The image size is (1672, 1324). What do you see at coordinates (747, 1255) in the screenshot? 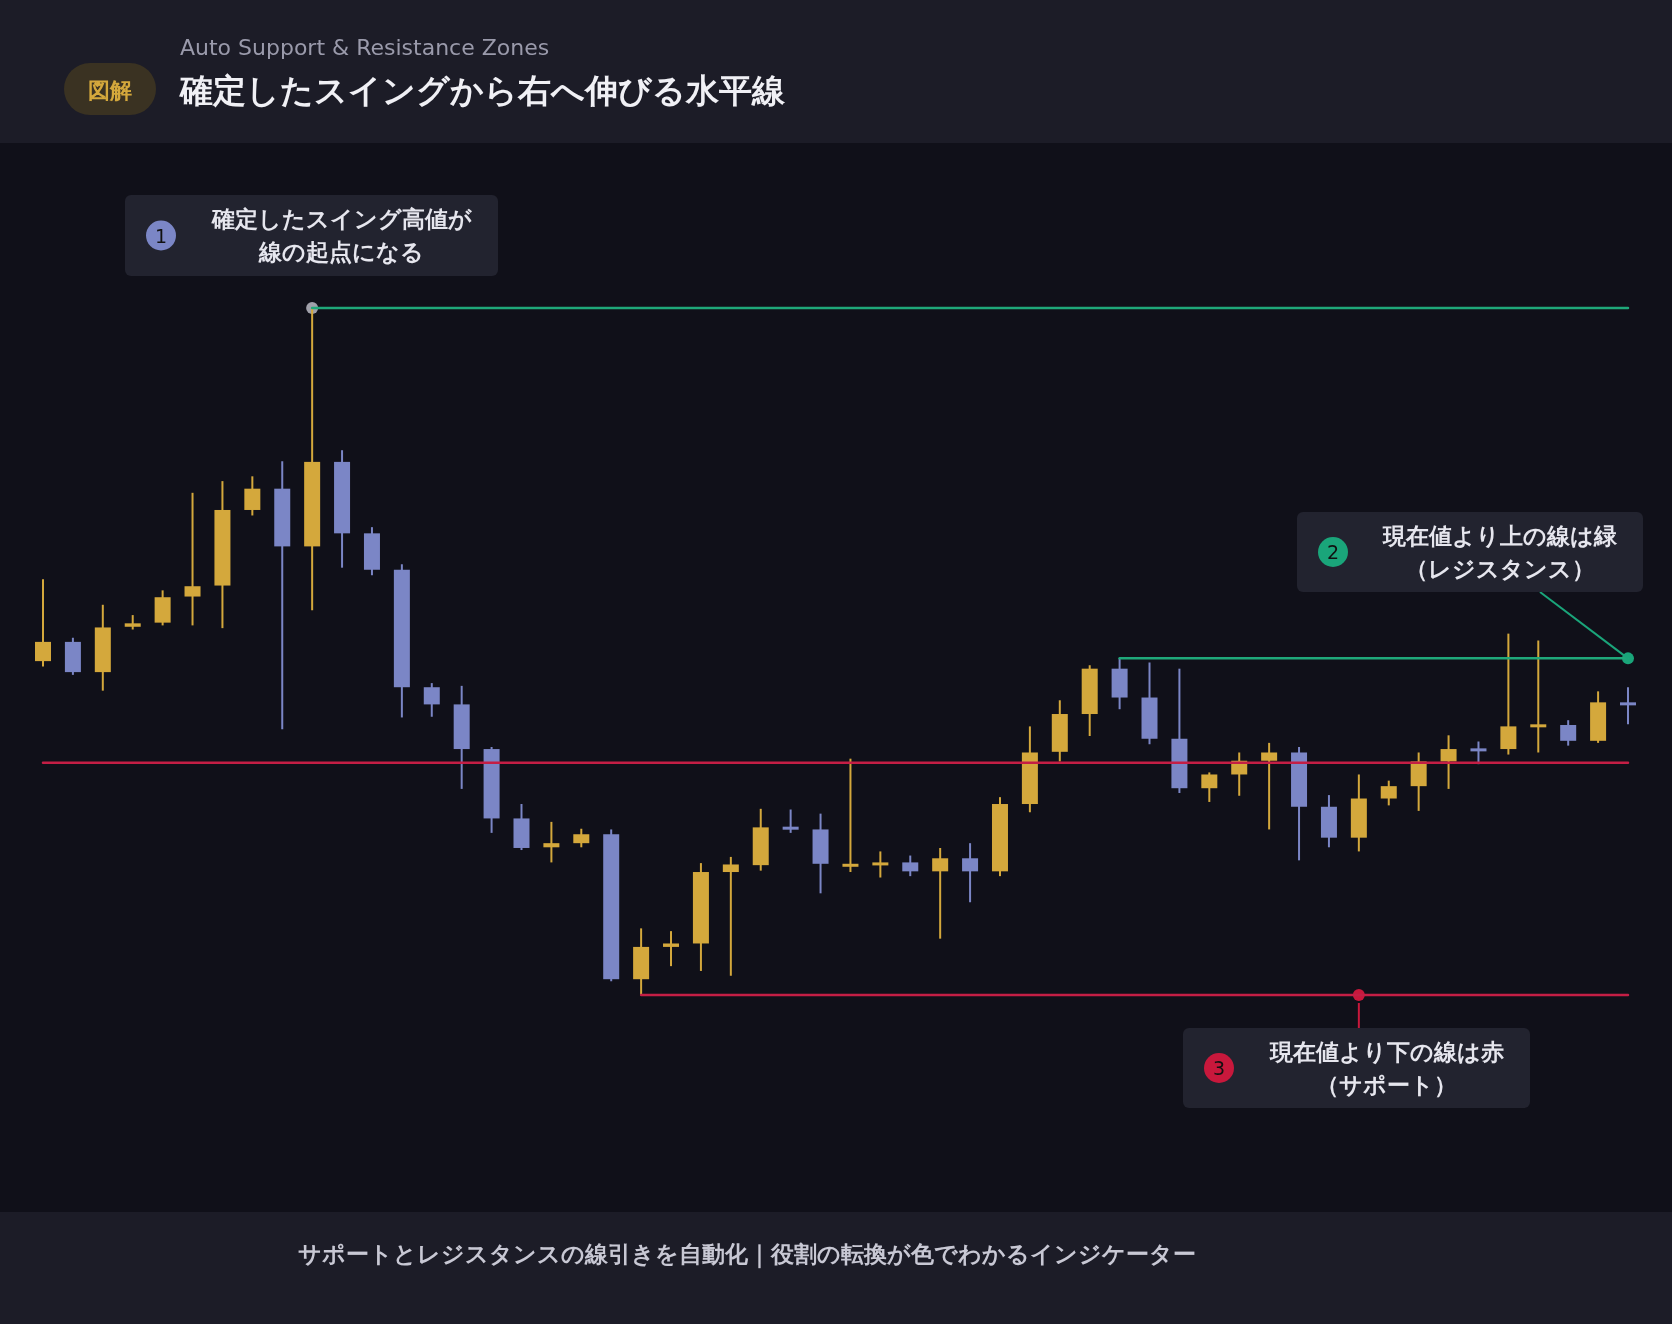
I see `text: サポートとレジスタンスの線引きを自動化｜役割の転換が色でわかるインジケーター` at bounding box center [747, 1255].